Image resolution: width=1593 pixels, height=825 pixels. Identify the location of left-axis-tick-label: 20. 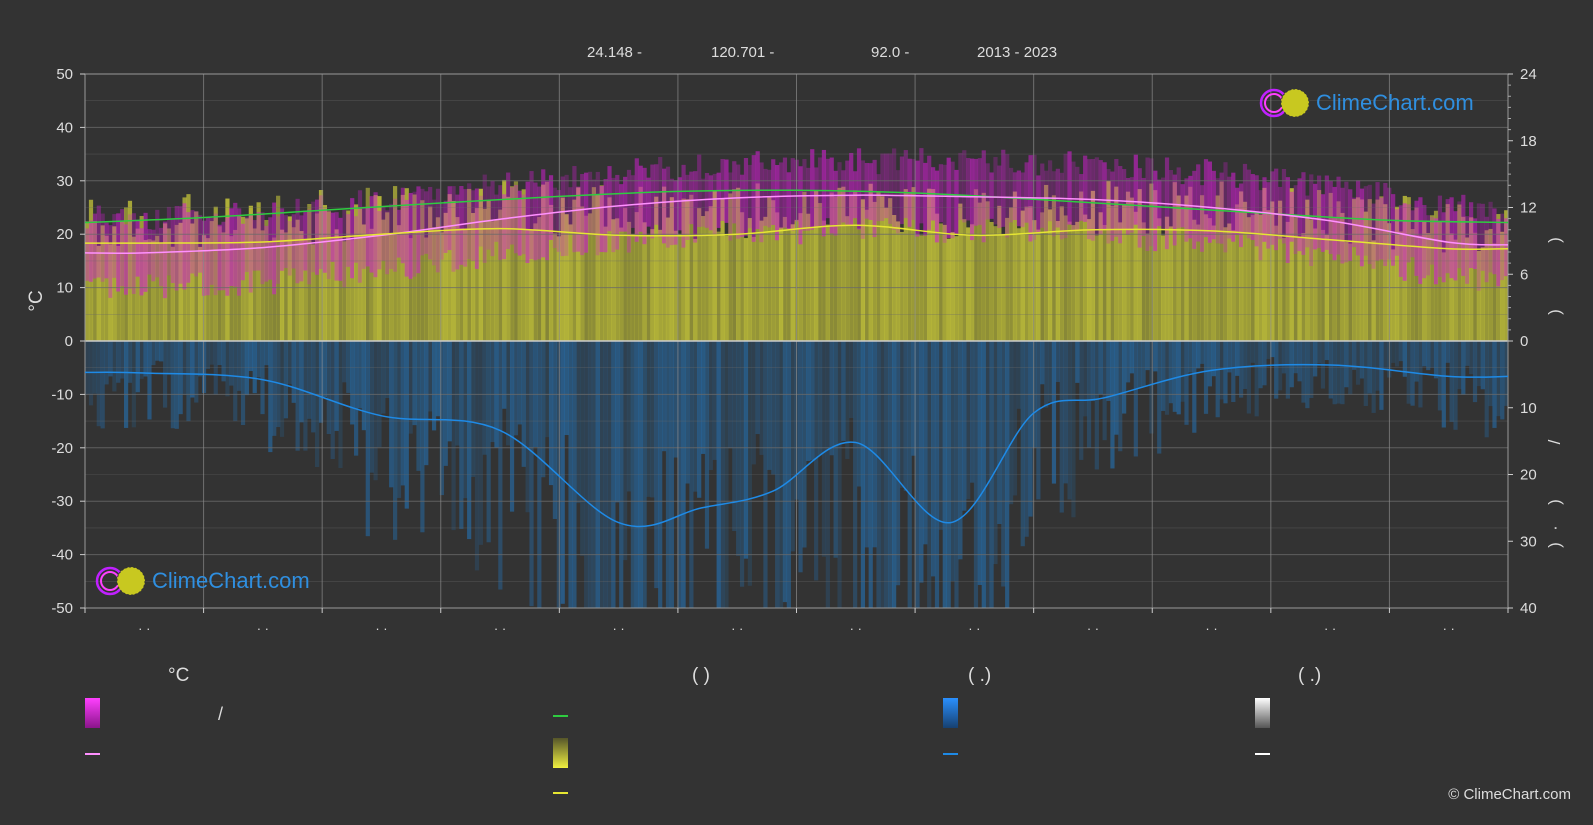
(64, 234).